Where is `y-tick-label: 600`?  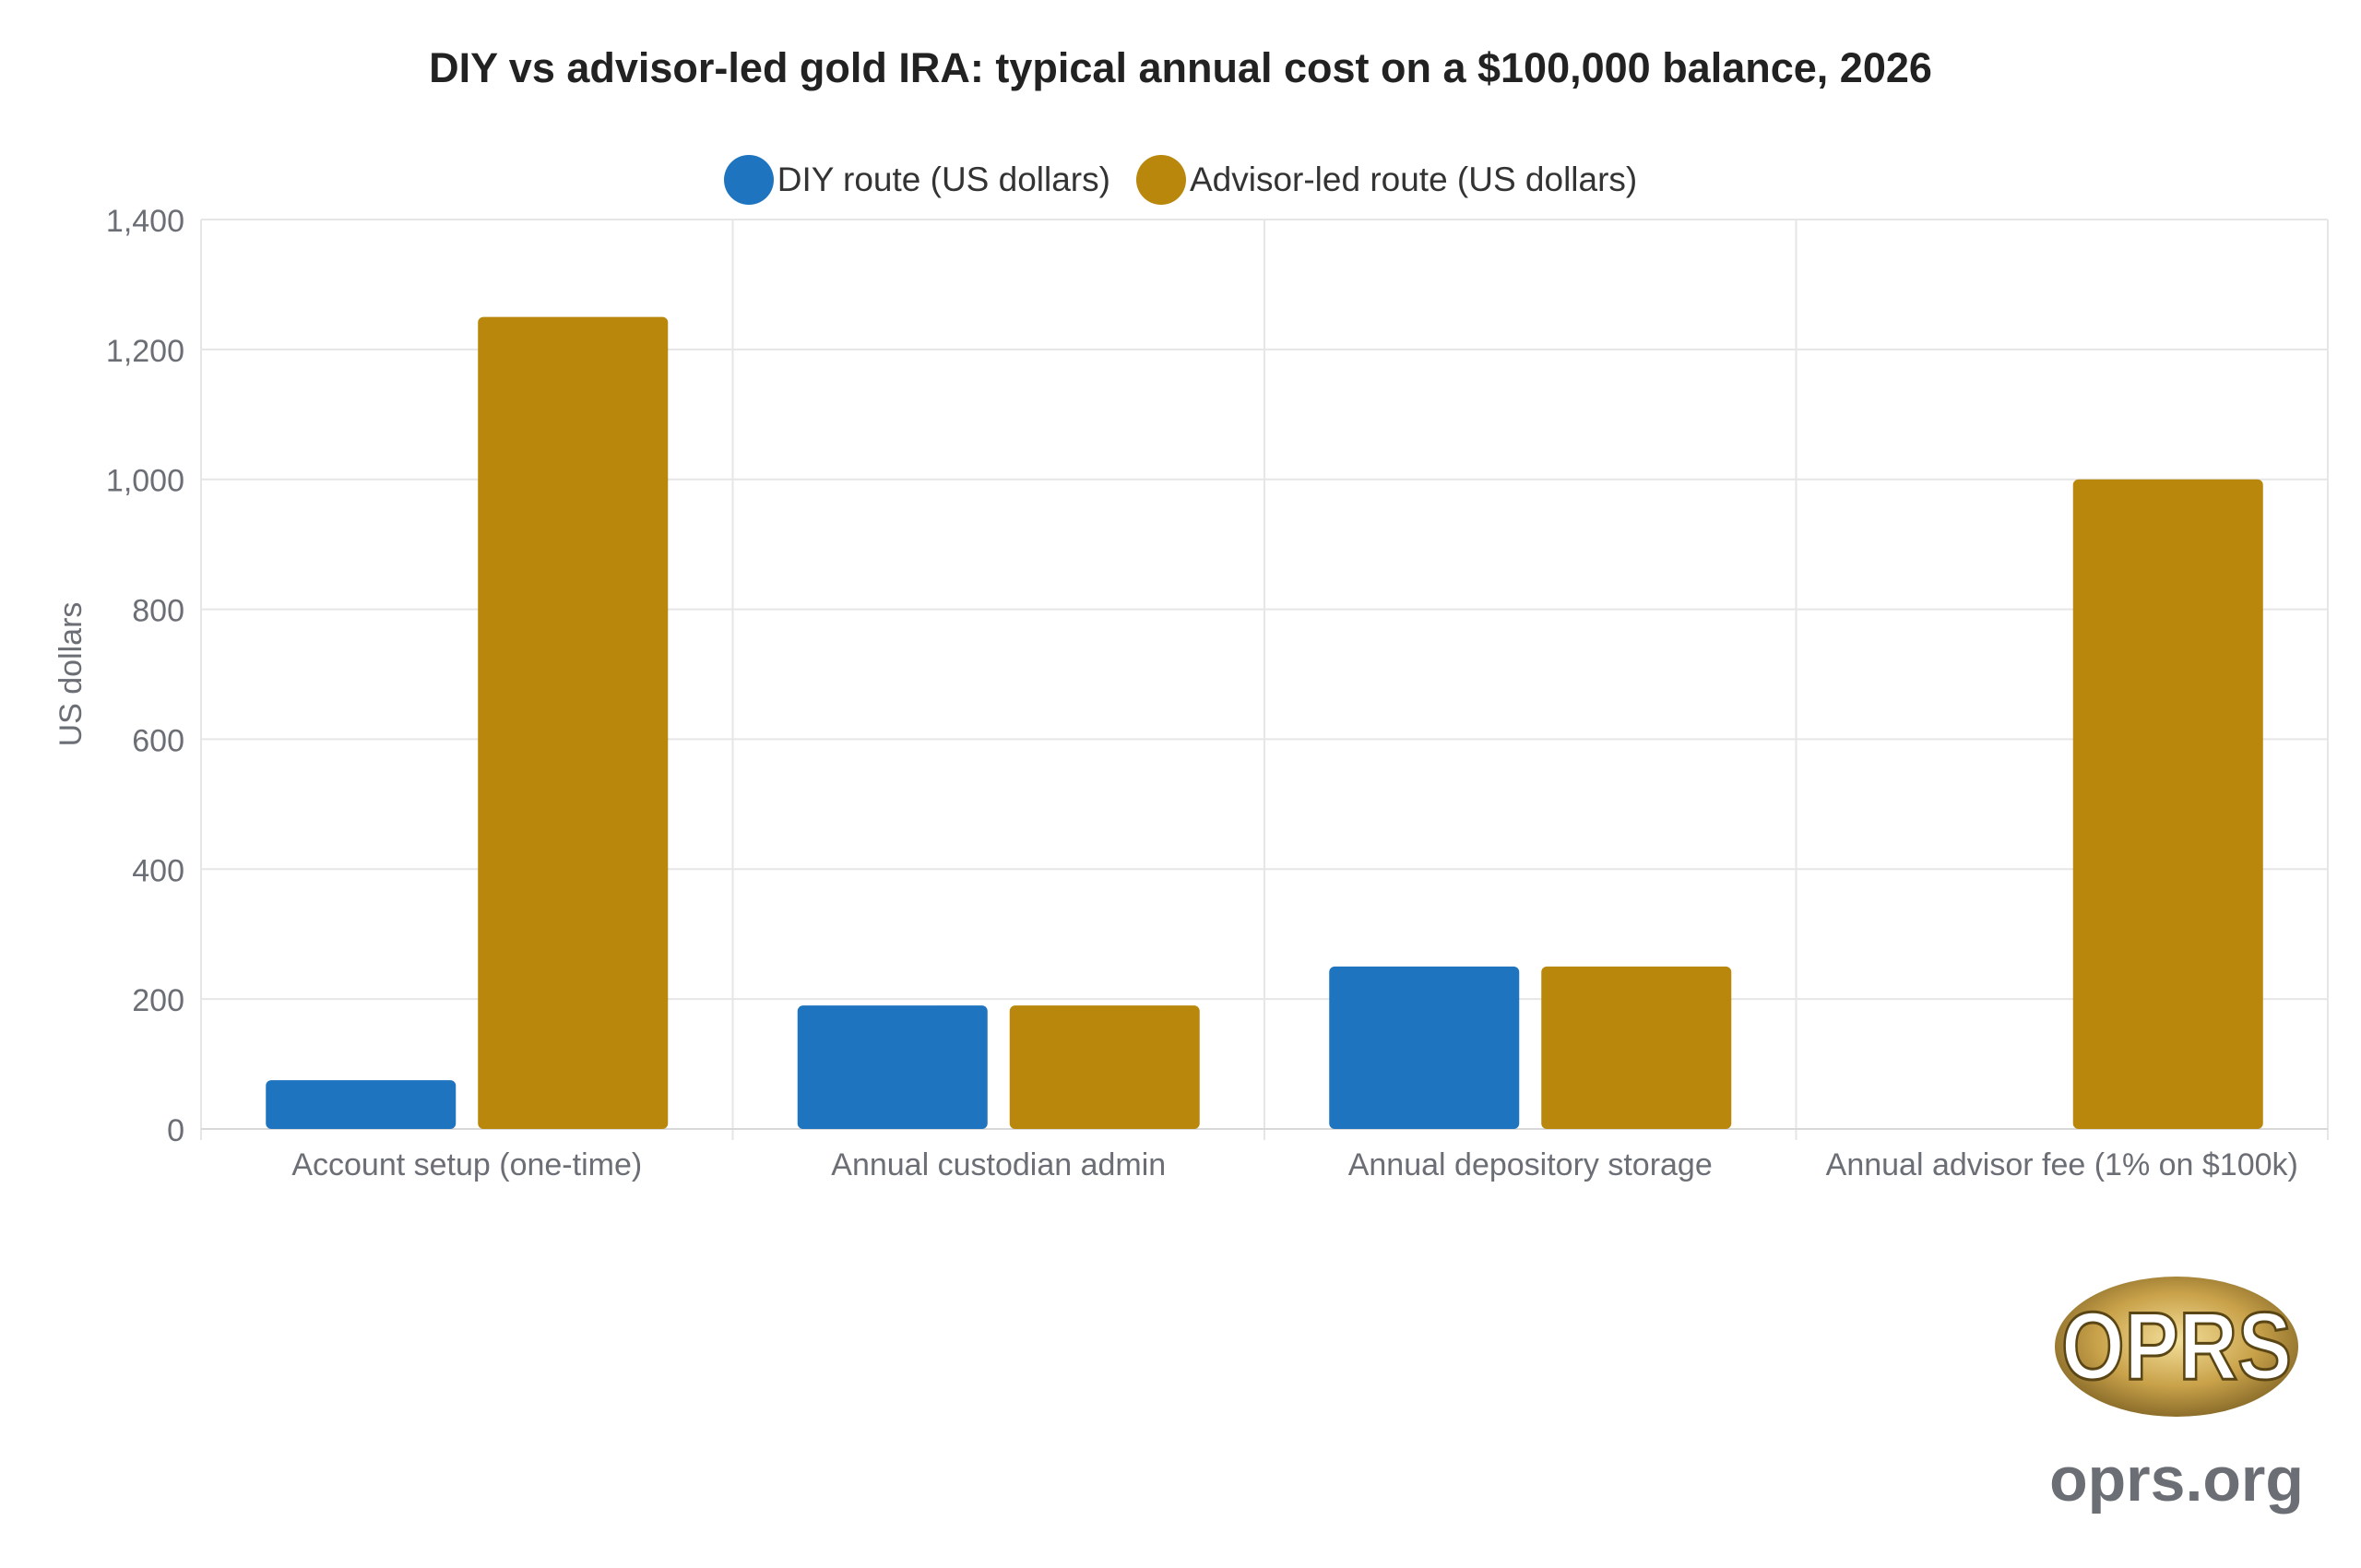
y-tick-label: 600 is located at coordinates (158, 740).